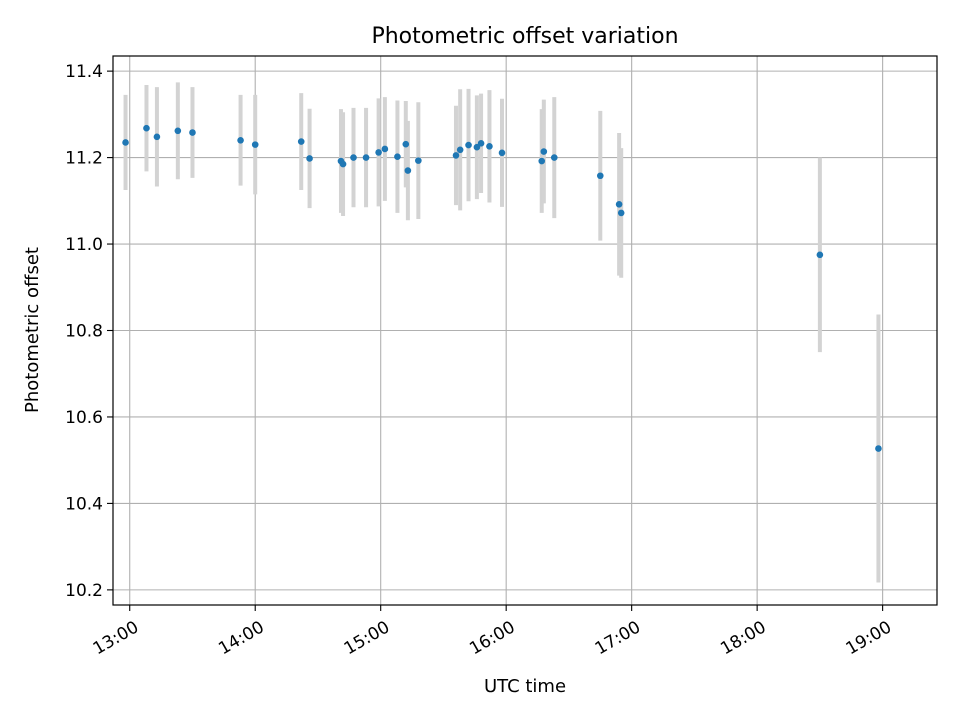 The width and height of the screenshot is (960, 720). I want to click on x-axis-label: UTC time, so click(525, 686).